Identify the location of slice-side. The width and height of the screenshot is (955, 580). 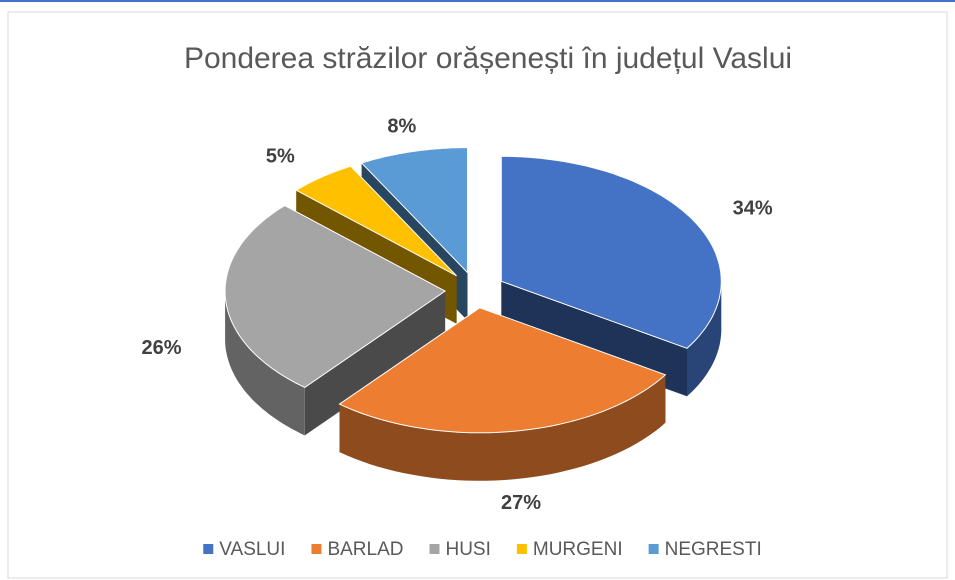
(375, 363).